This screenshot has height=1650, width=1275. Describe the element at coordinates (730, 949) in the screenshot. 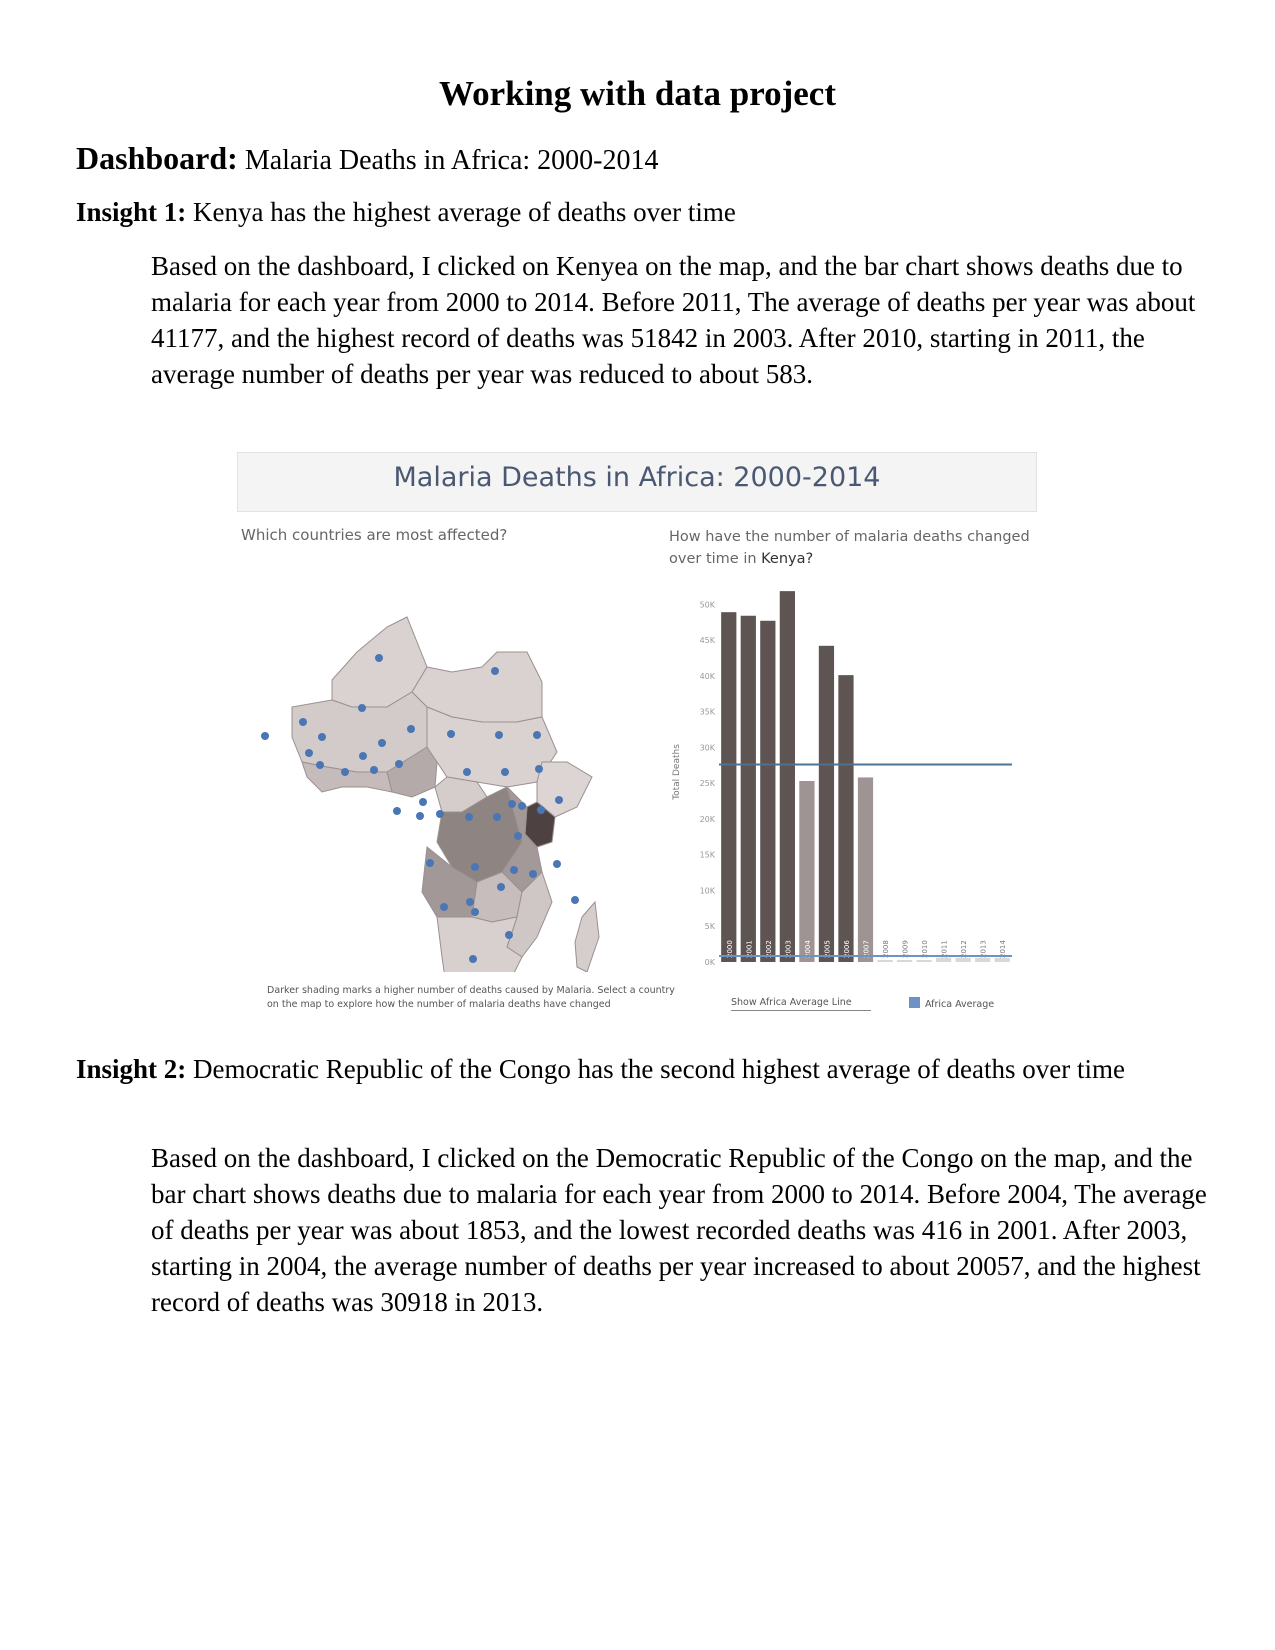

I see `x-tick-label: 2000` at that location.